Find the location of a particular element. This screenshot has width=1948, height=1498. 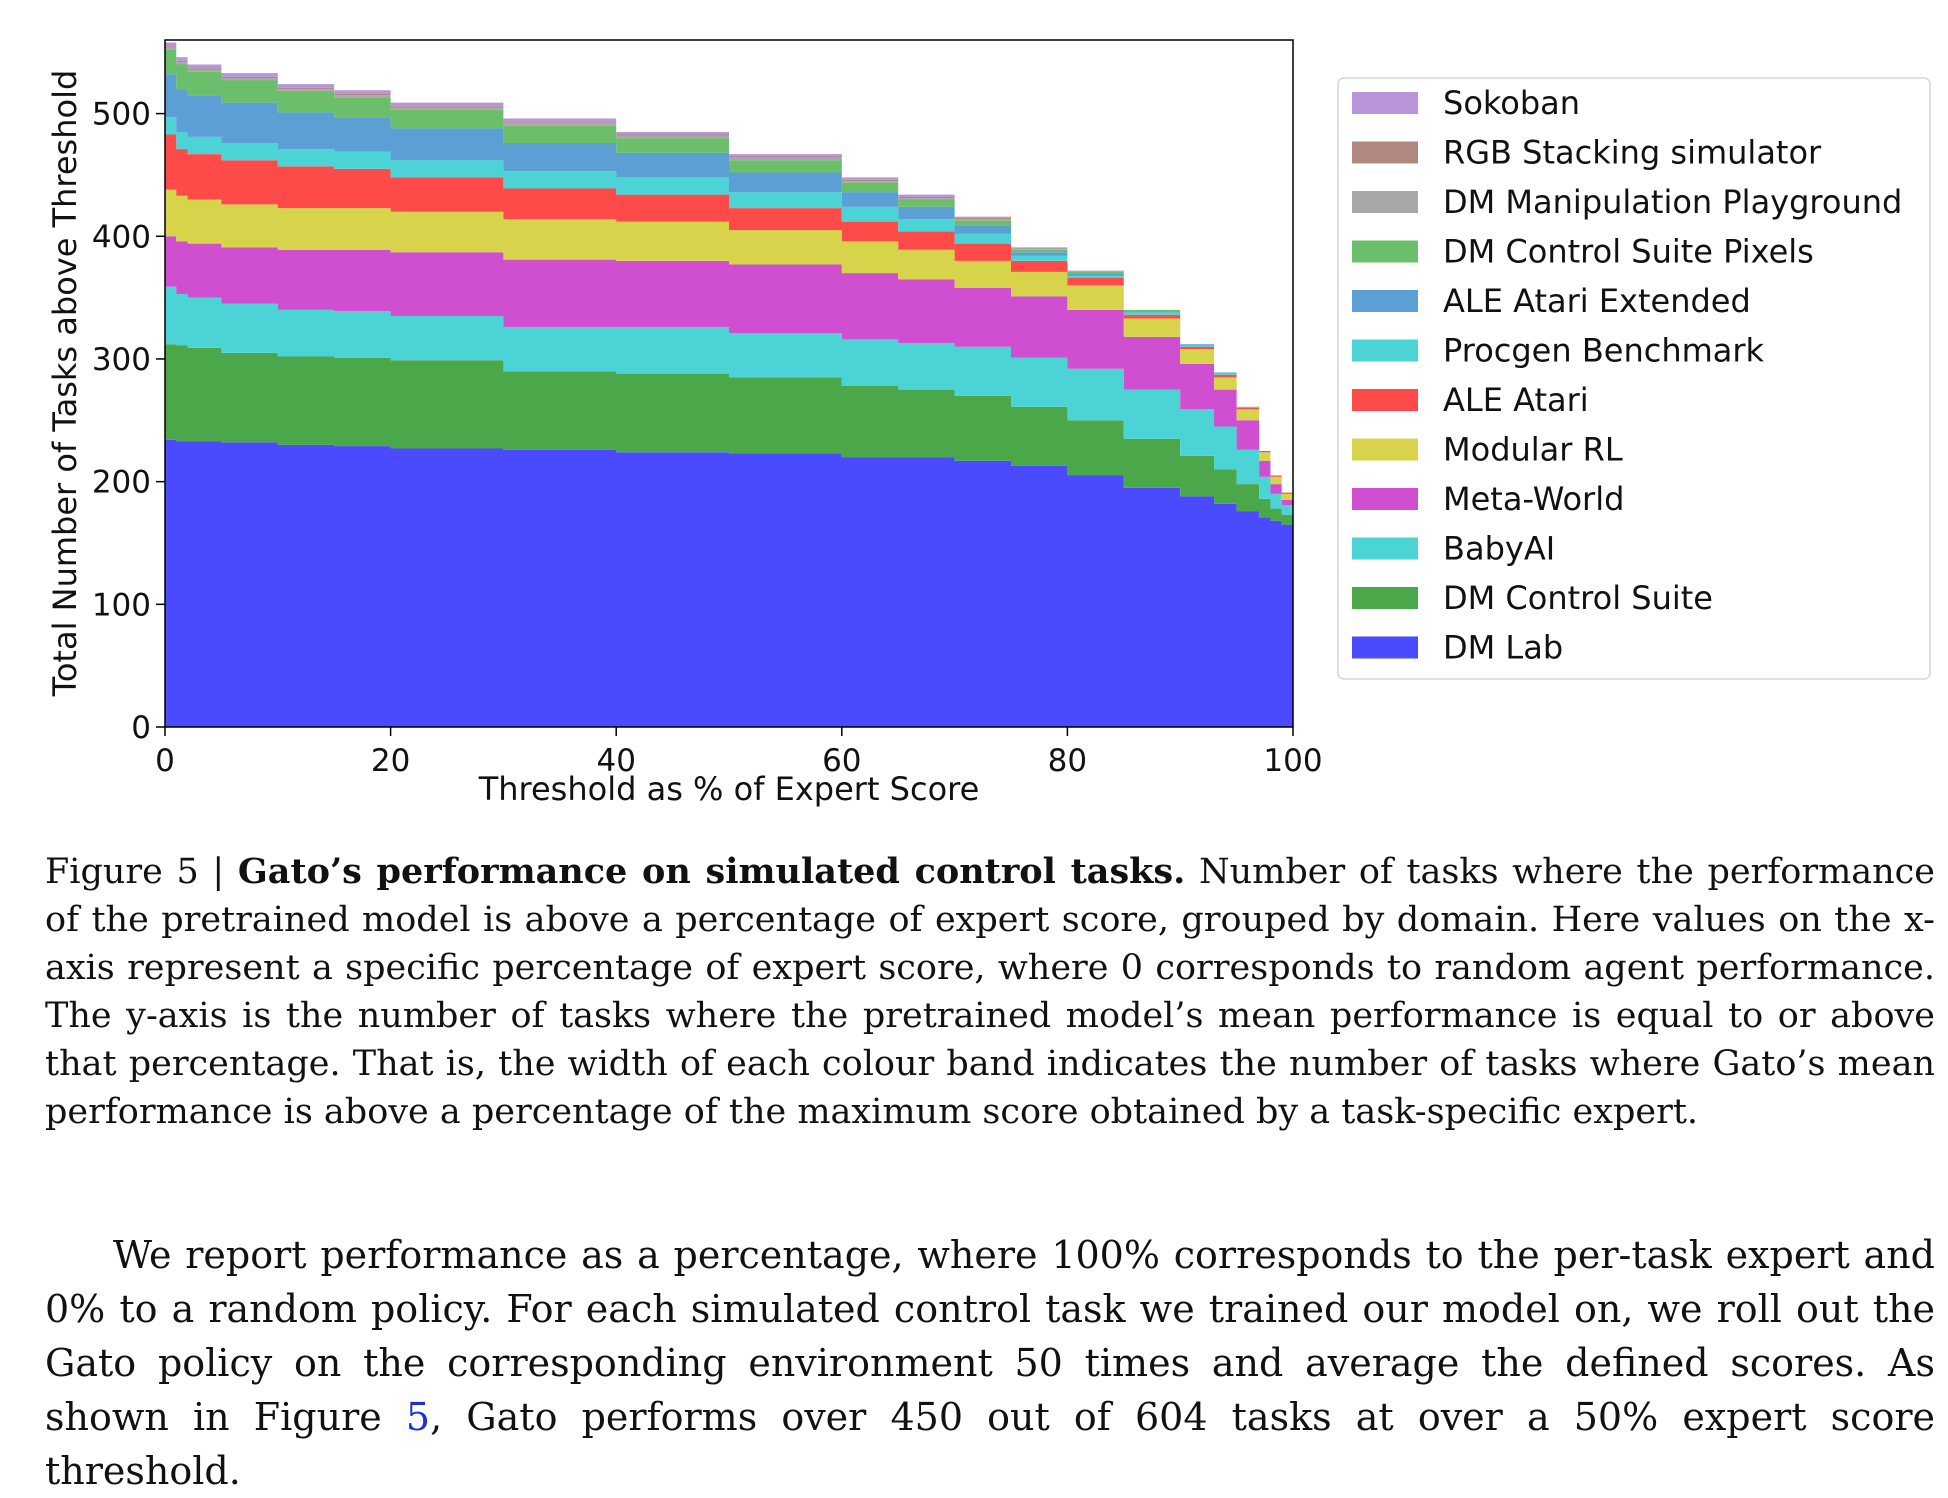

legend-label-modular-rl: Modular RL is located at coordinates (1533, 450).